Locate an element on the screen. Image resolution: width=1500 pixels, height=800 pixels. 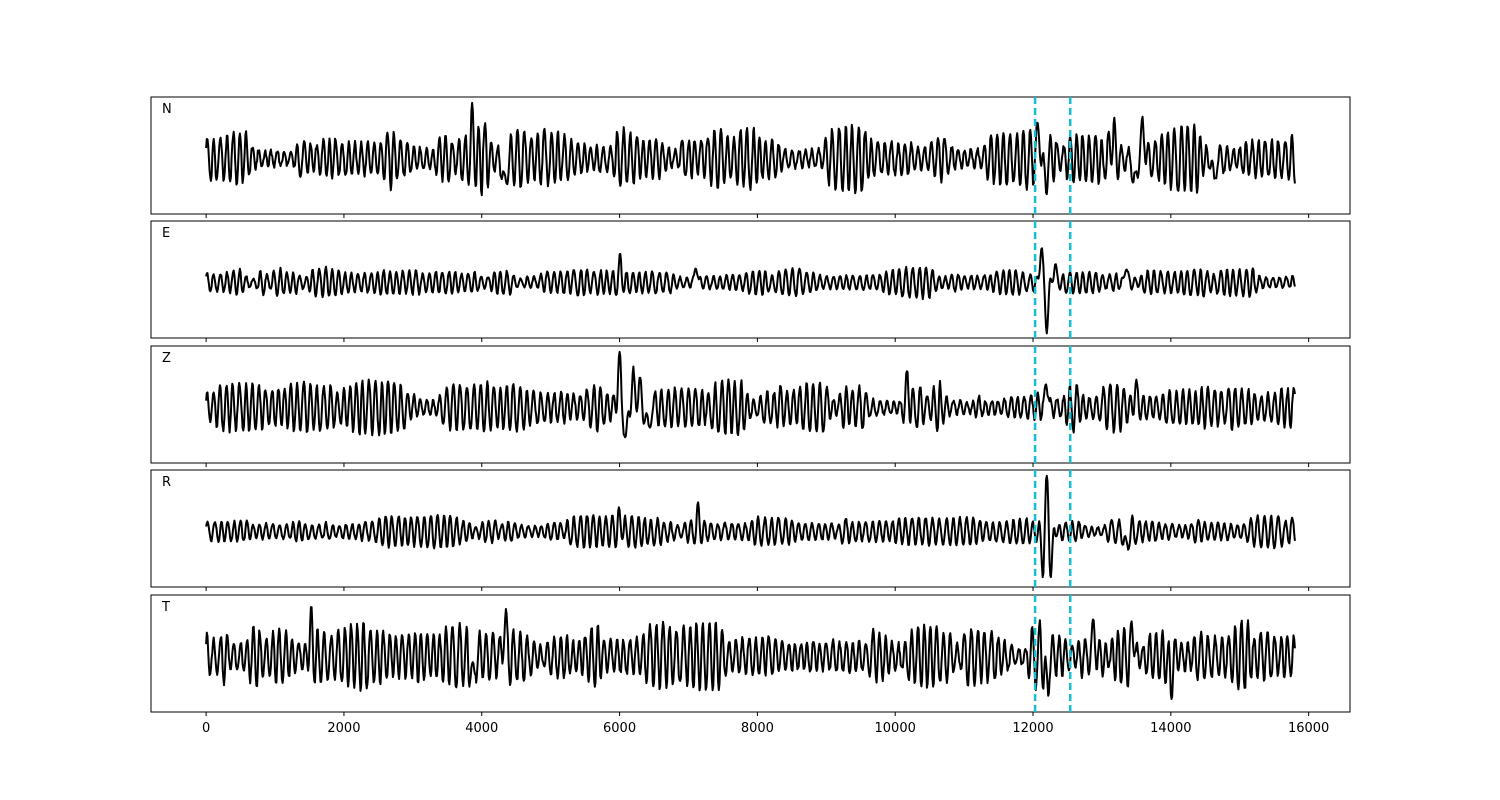
waveform-e is located at coordinates (750, 291).